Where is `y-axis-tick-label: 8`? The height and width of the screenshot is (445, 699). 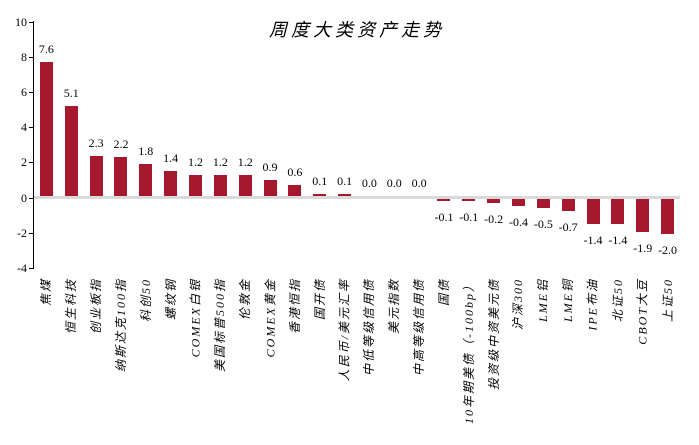 y-axis-tick-label: 8 is located at coordinates (24, 56).